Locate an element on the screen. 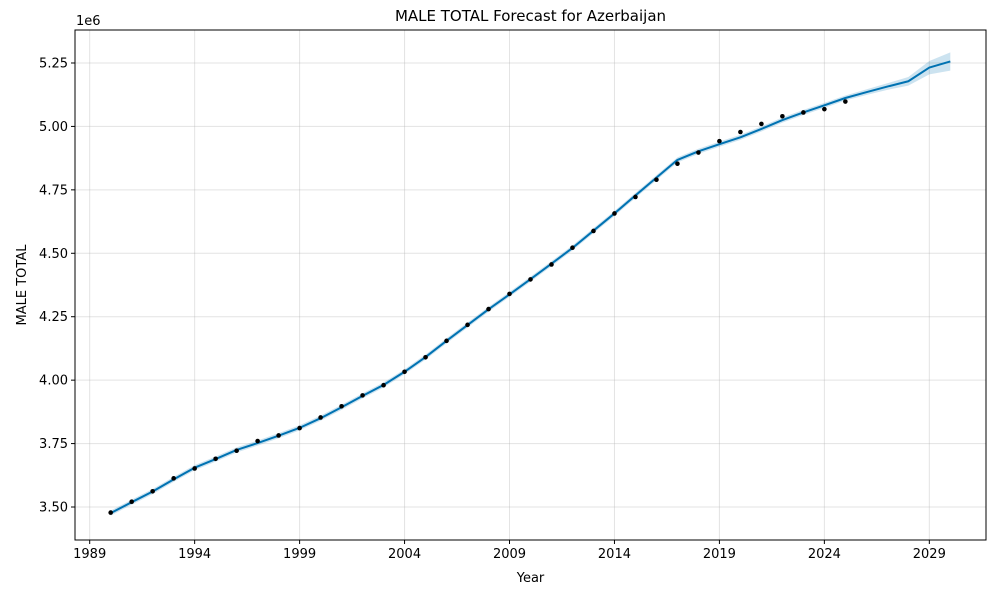 The width and height of the screenshot is (1000, 600). chart-title: MALE TOTAL Forecast for Azerbaijan is located at coordinates (530, 16).